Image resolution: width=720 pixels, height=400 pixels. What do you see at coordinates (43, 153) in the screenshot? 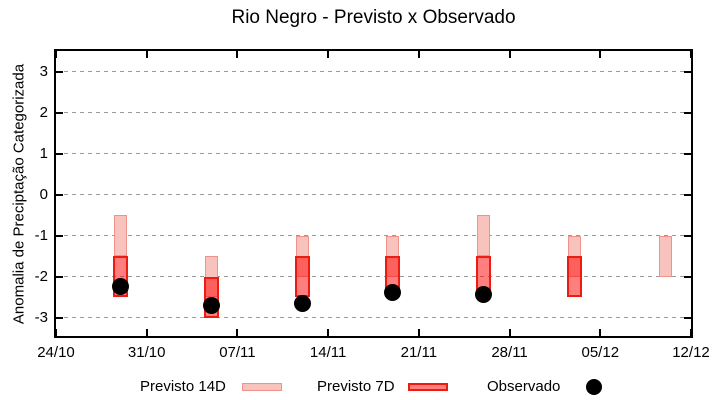
I see `y-tick-label: 1` at bounding box center [43, 153].